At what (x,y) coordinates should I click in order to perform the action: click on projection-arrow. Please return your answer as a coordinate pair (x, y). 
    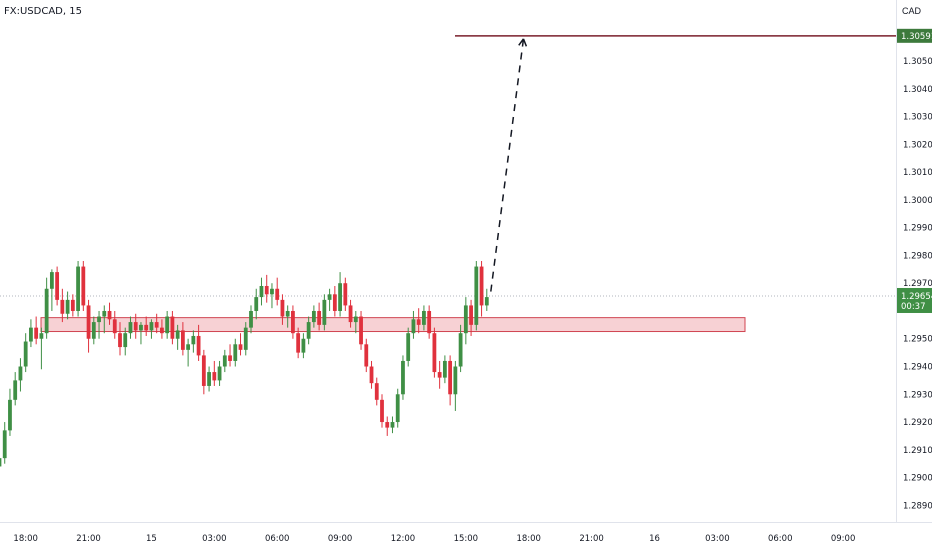
    Looking at the image, I should click on (509, 165).